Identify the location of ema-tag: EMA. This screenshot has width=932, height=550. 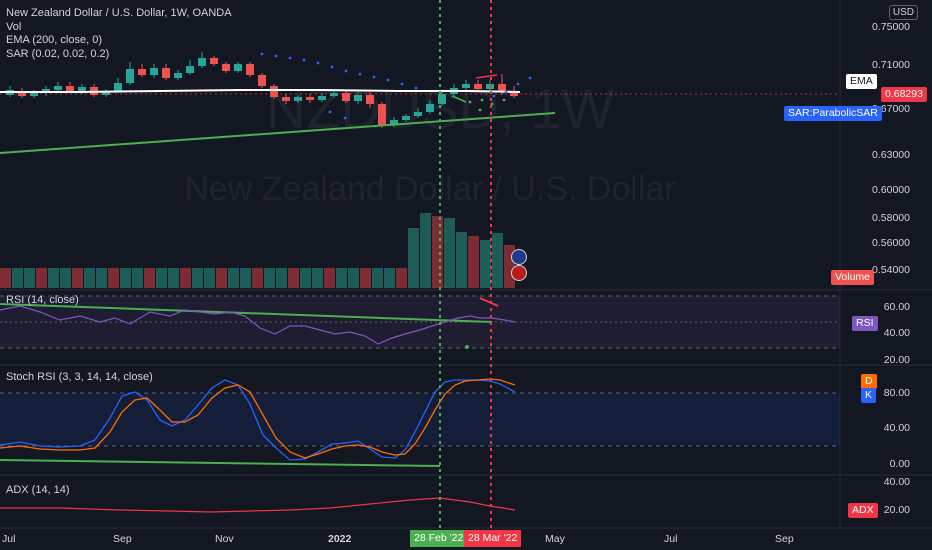
(861, 81).